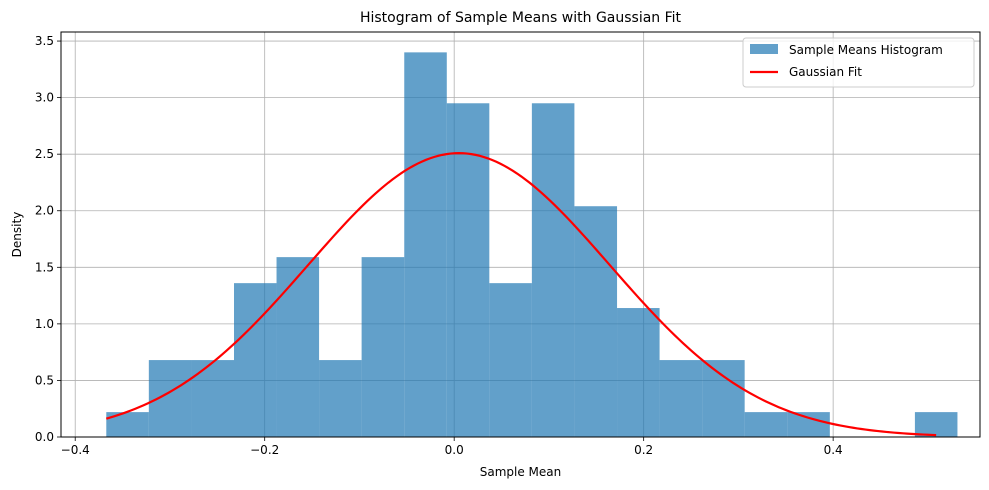 The height and width of the screenshot is (490, 989). What do you see at coordinates (44, 267) in the screenshot?
I see `y-tick-label: 1.5` at bounding box center [44, 267].